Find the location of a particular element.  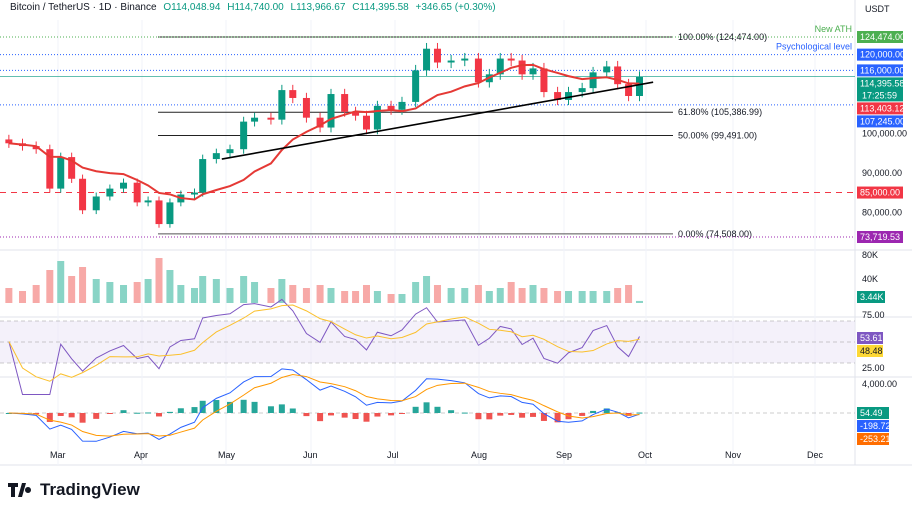

rsi-ma-value-label: 48.48 is located at coordinates (871, 351).